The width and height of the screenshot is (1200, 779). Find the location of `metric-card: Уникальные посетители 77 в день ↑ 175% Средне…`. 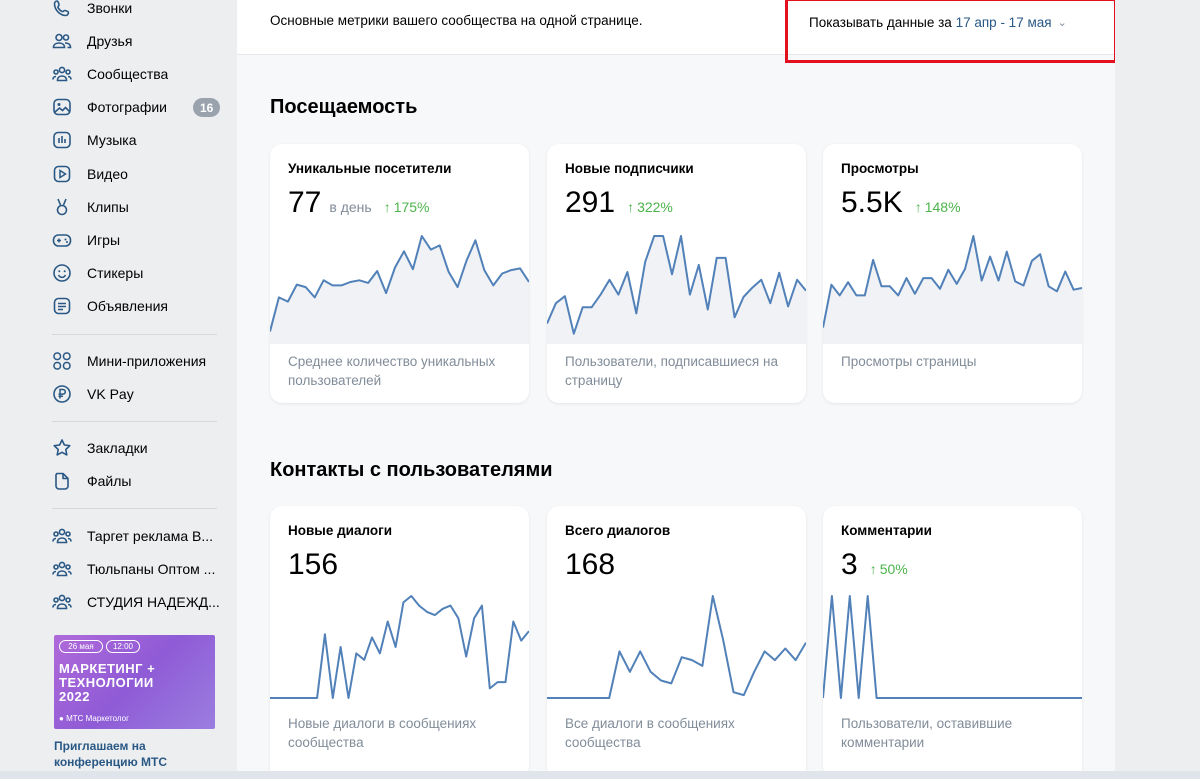

metric-card: Уникальные посетители 77 в день ↑ 175% Средне… is located at coordinates (399, 273).